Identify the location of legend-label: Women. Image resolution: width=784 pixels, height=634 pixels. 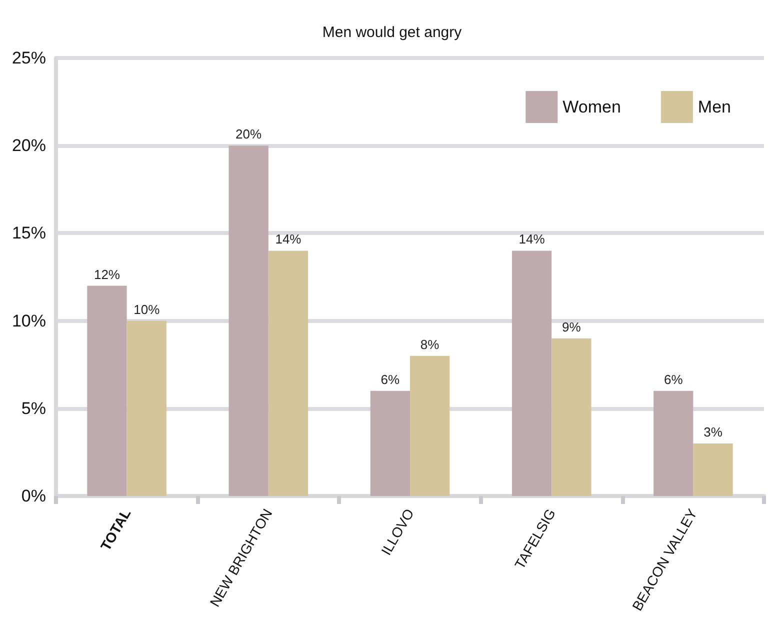
(591, 107).